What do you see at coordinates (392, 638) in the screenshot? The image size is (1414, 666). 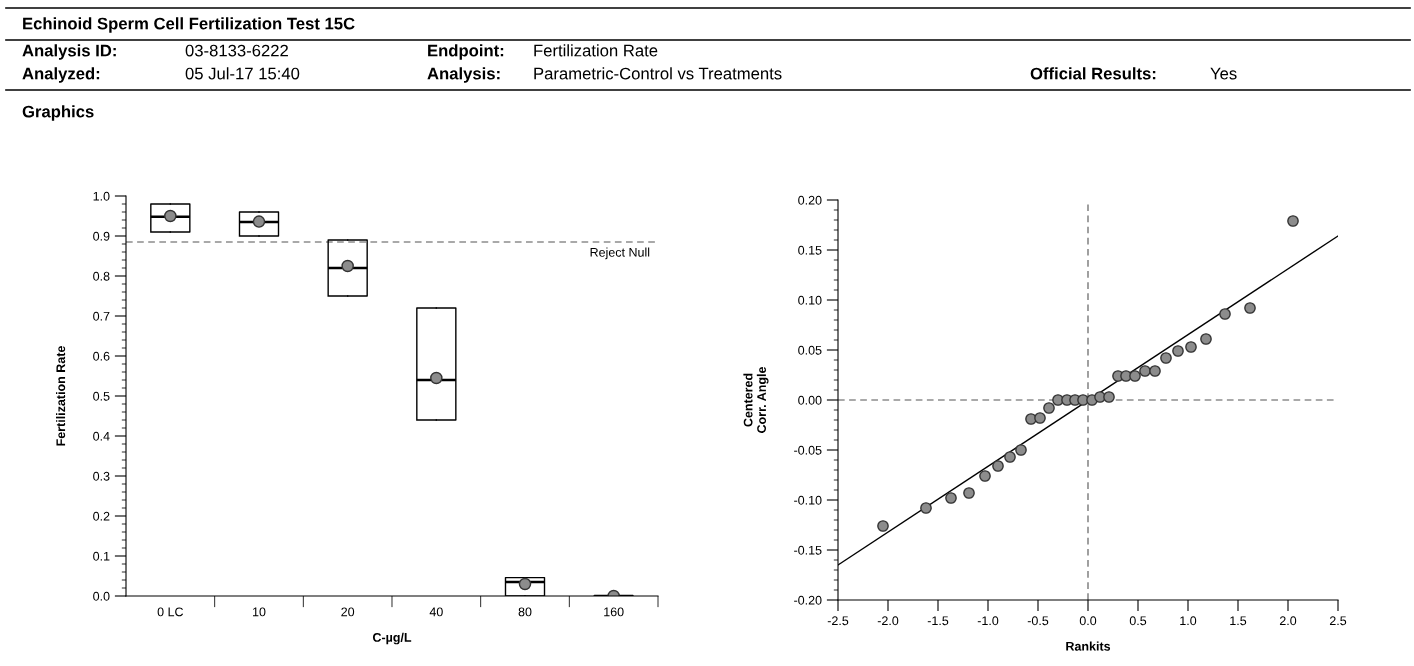 I see `x-axis-title: C-µg/L` at bounding box center [392, 638].